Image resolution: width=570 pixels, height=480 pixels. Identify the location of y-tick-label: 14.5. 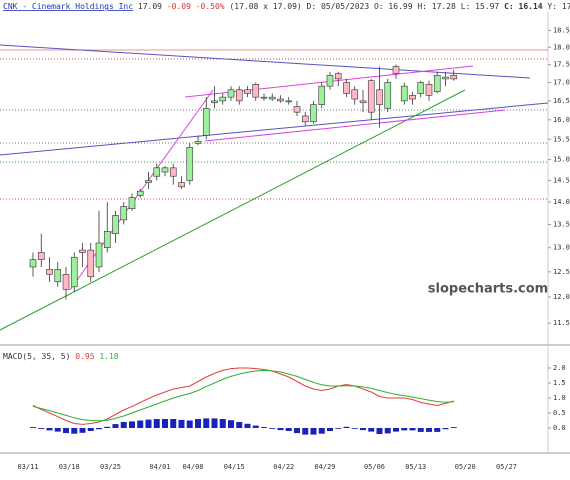
(561, 180).